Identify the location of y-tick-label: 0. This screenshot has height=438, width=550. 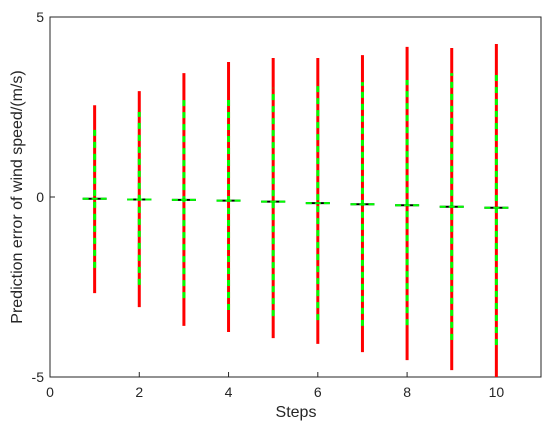
(40, 197).